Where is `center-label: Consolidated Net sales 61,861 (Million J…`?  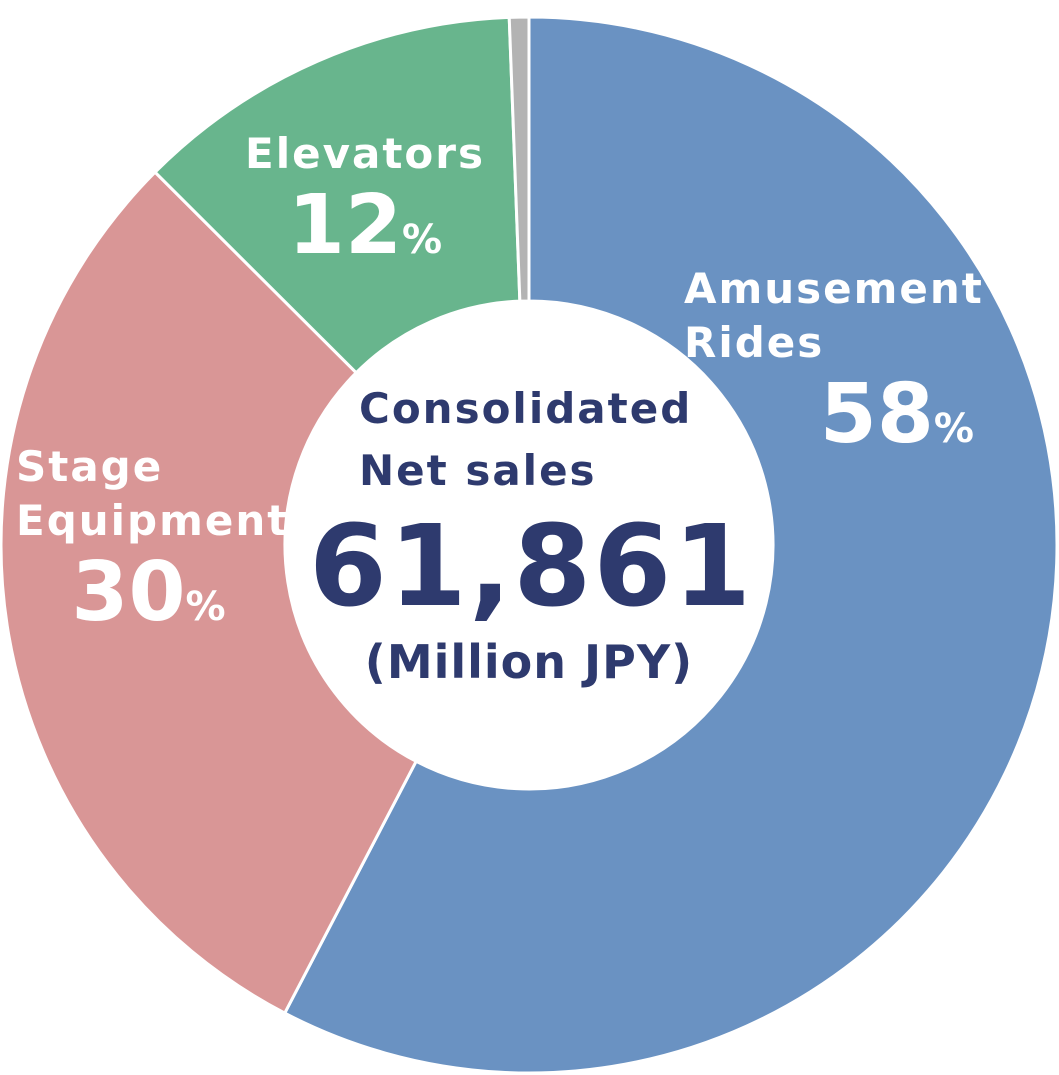 center-label: Consolidated Net sales 61,861 (Million J… is located at coordinates (531, 535).